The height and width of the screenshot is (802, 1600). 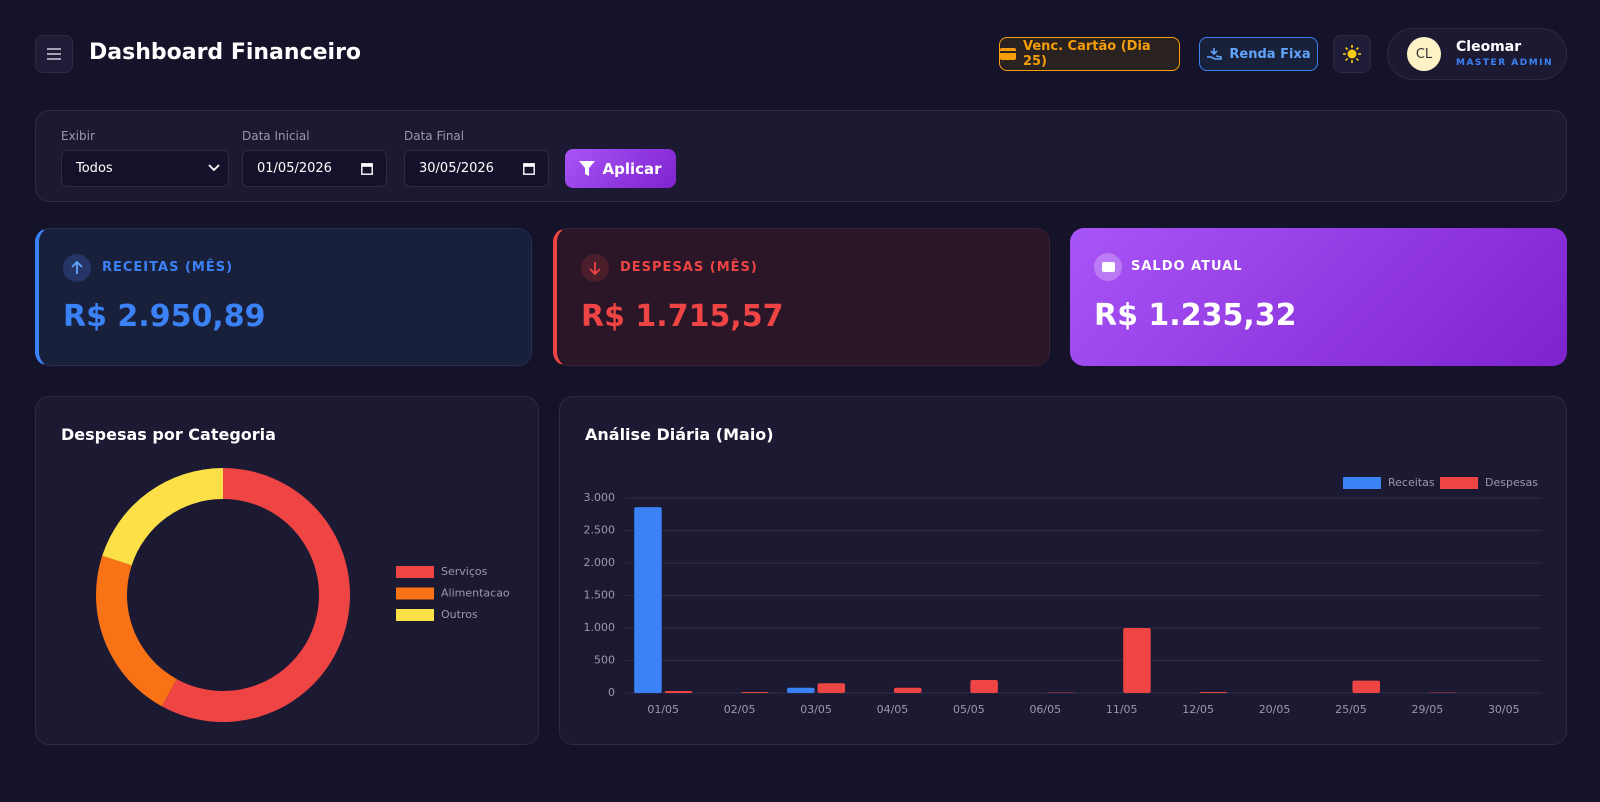 What do you see at coordinates (145, 168) in the screenshot?
I see `show-select: Todos` at bounding box center [145, 168].